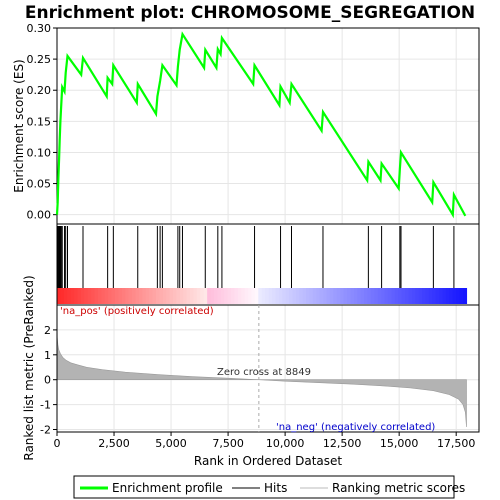  I want to click on legend-box, so click(264, 487).